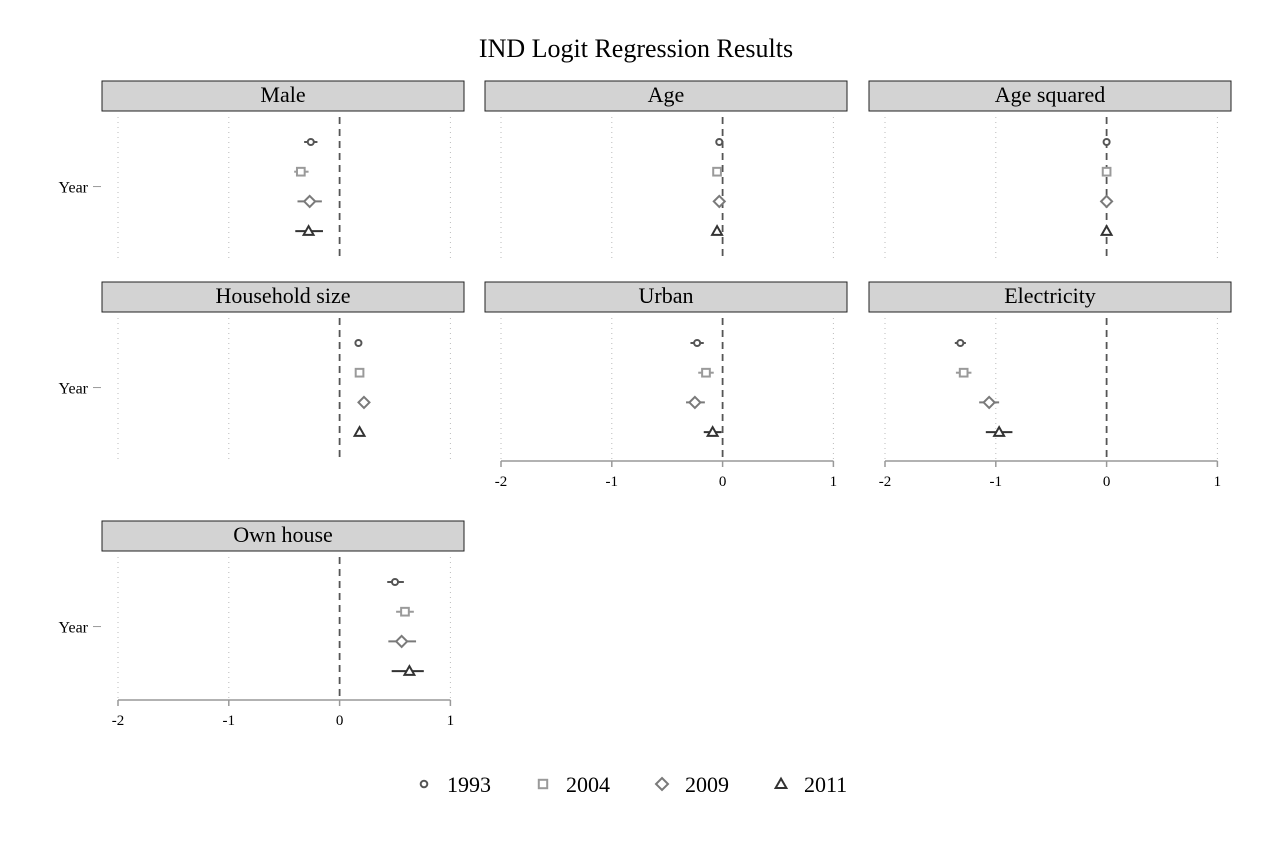 This screenshot has height=848, width=1273. I want to click on panel-title: Age squared, so click(1050, 94).